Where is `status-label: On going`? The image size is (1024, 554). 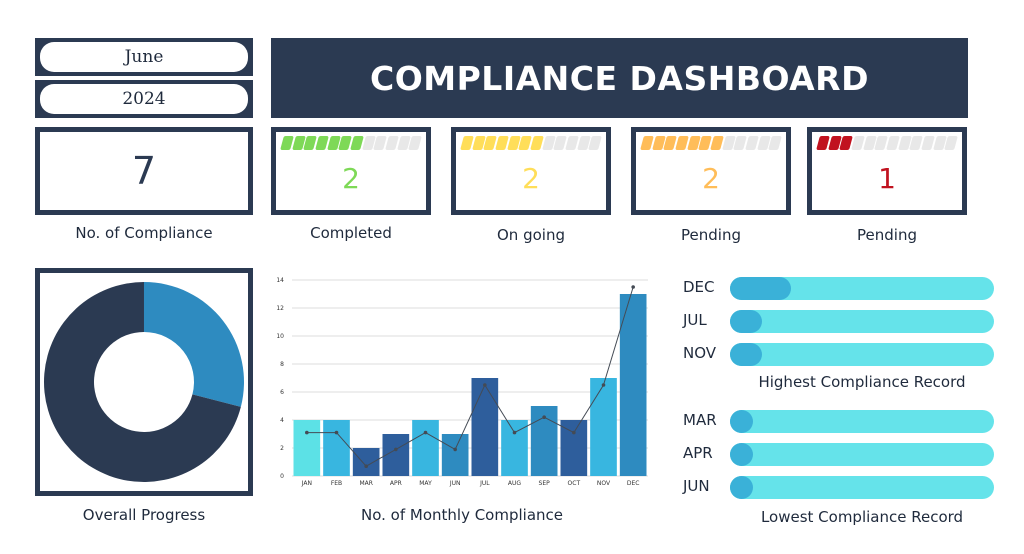 status-label: On going is located at coordinates (531, 235).